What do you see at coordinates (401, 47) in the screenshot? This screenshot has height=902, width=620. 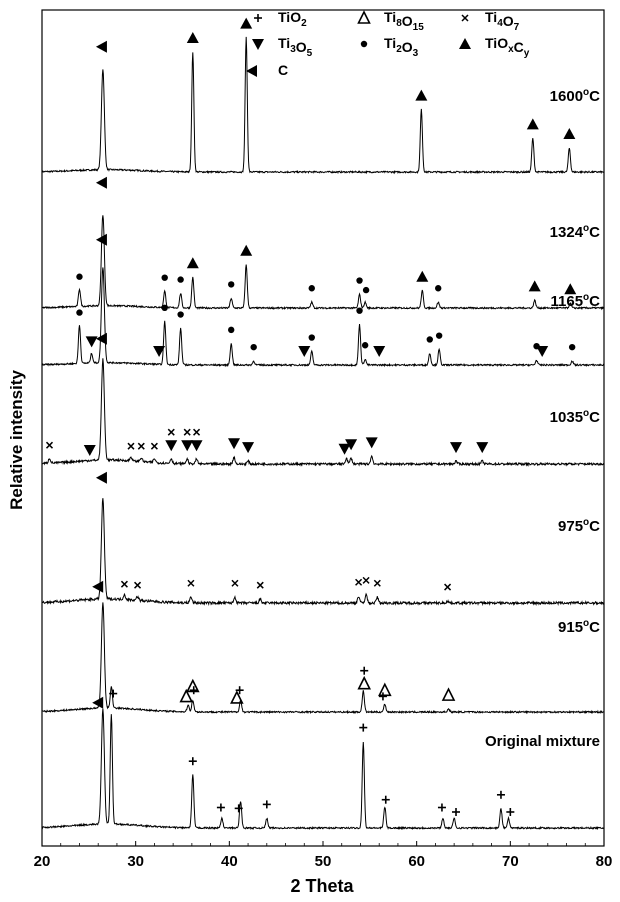 I see `legend-label: Ti2O3` at bounding box center [401, 47].